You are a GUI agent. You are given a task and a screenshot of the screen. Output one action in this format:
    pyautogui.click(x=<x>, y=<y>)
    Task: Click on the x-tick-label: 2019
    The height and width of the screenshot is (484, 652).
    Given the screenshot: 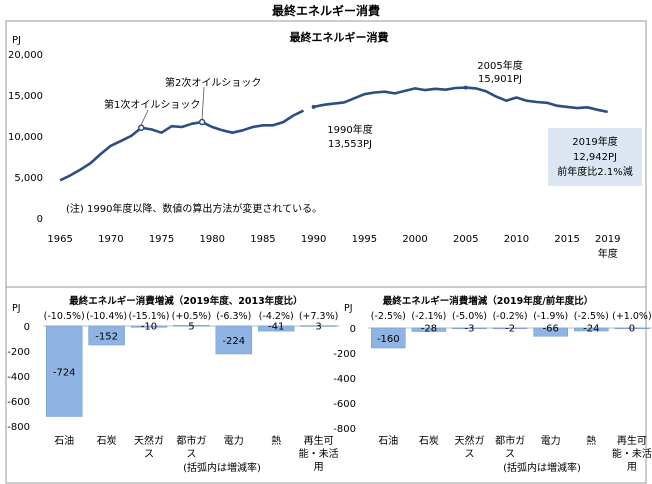 What is the action you would take?
    pyautogui.click(x=607, y=239)
    